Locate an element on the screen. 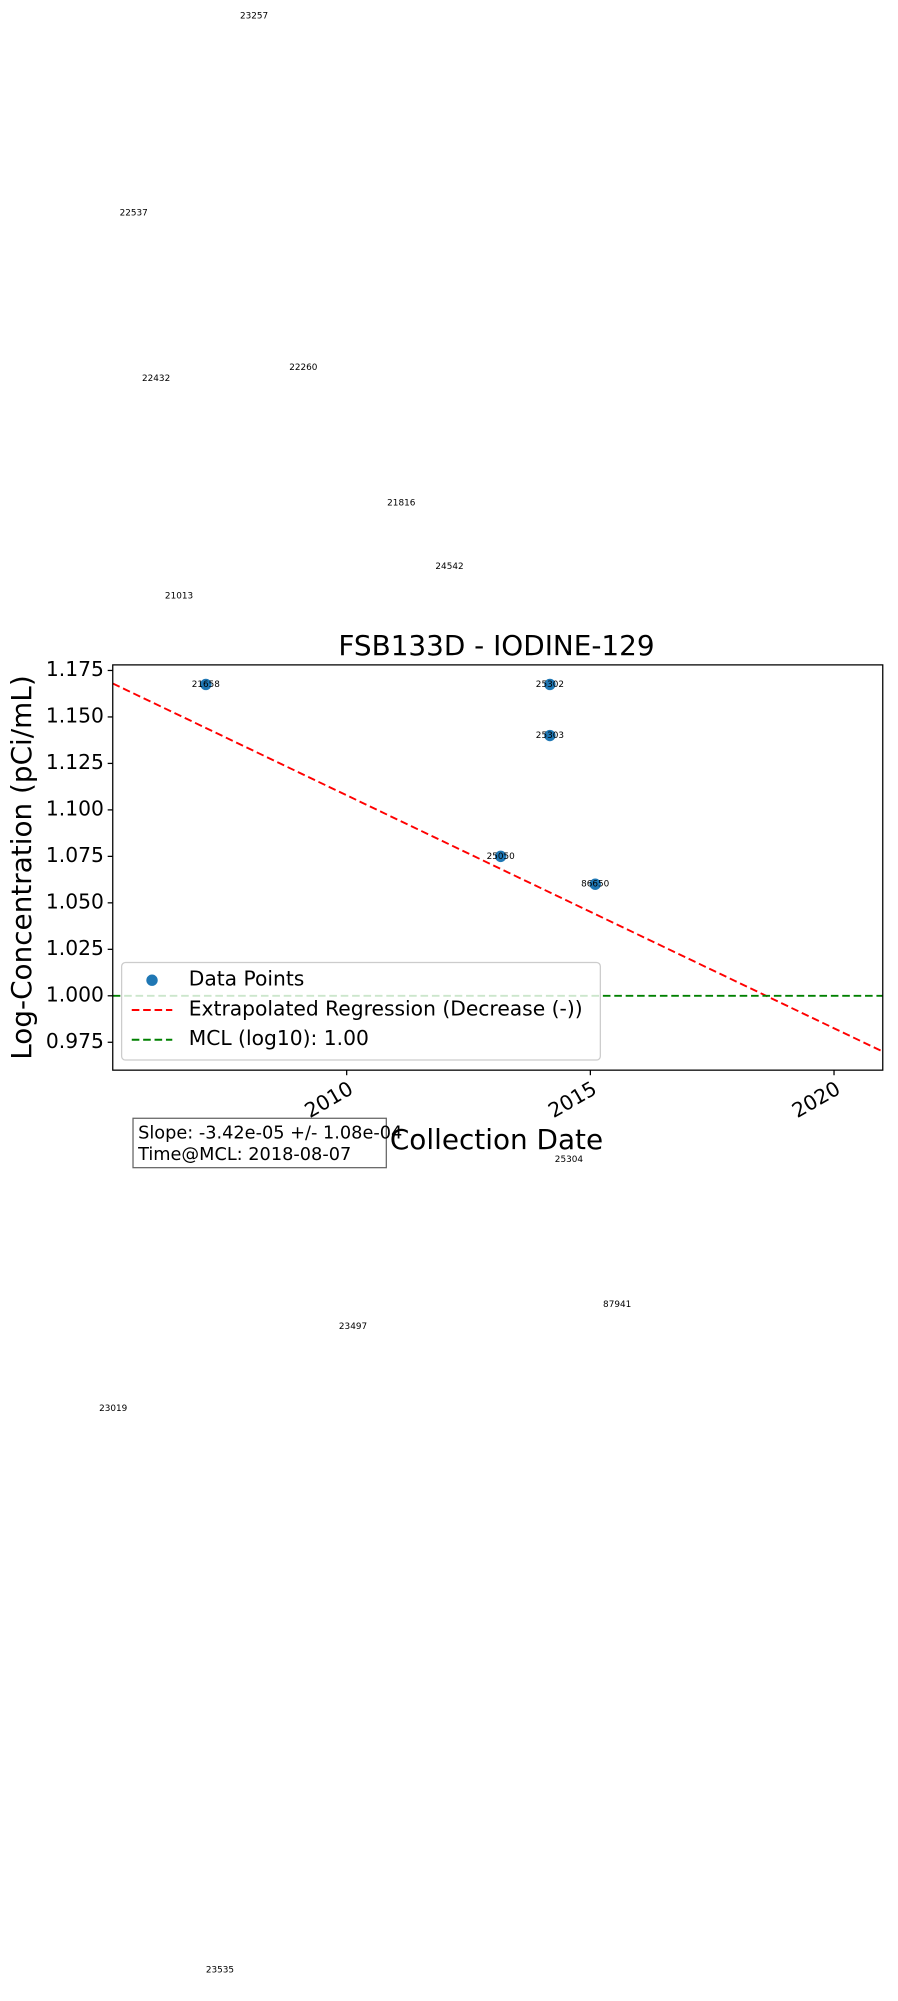 The width and height of the screenshot is (898, 2001). point-label: 24542 is located at coordinates (449, 567).